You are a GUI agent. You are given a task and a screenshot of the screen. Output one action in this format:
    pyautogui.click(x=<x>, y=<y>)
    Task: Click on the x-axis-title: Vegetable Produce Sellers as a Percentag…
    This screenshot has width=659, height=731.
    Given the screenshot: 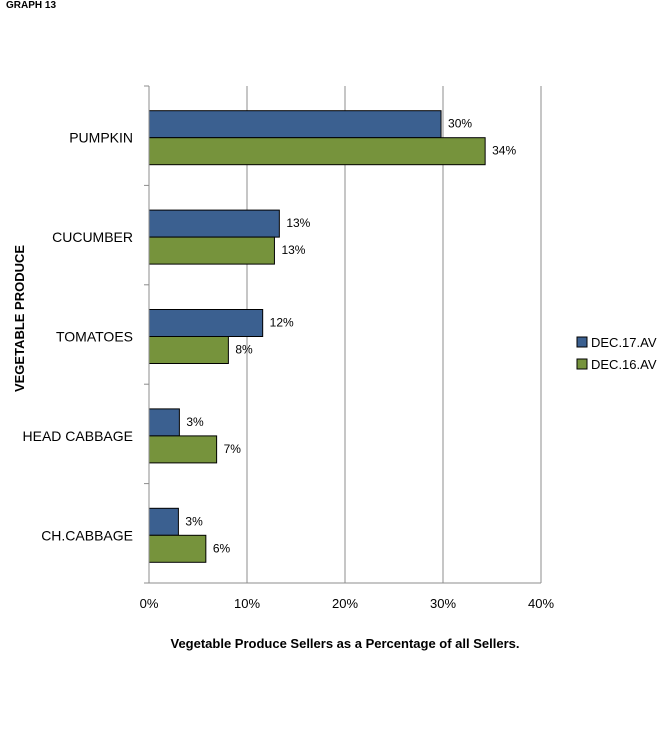 What is the action you would take?
    pyautogui.click(x=344, y=643)
    